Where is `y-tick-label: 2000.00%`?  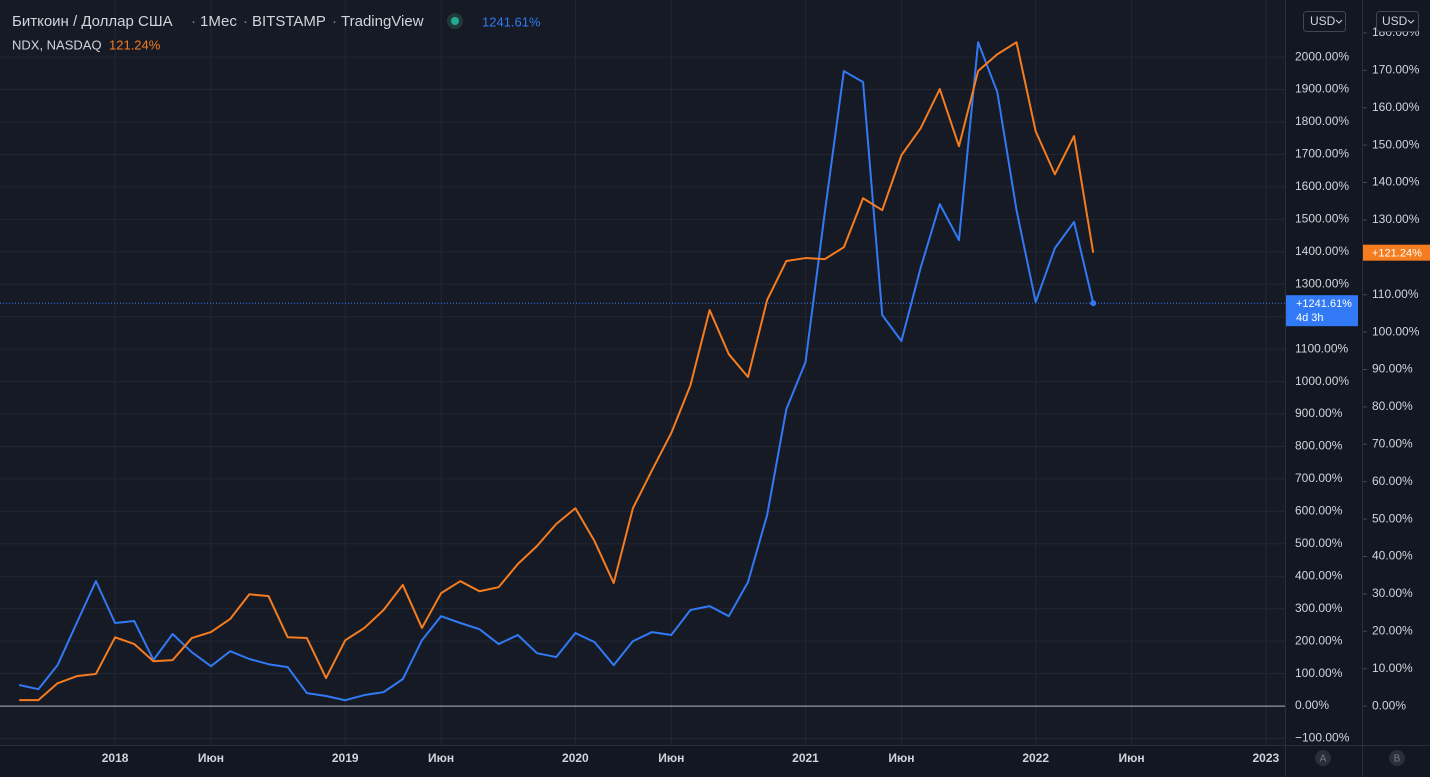
y-tick-label: 2000.00% is located at coordinates (1322, 56).